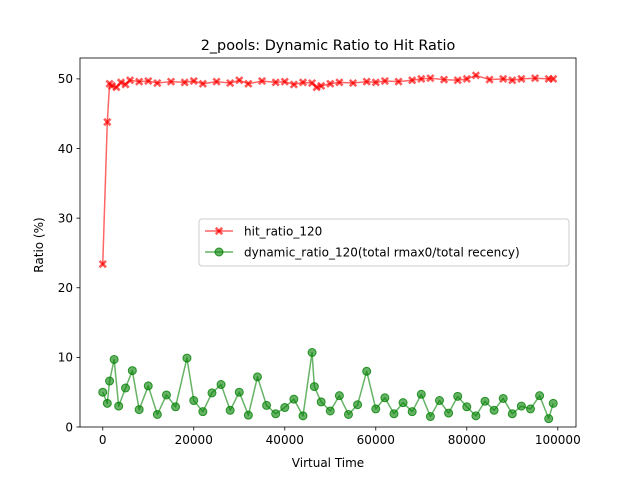  I want to click on y-tick-label: 40, so click(65, 149).